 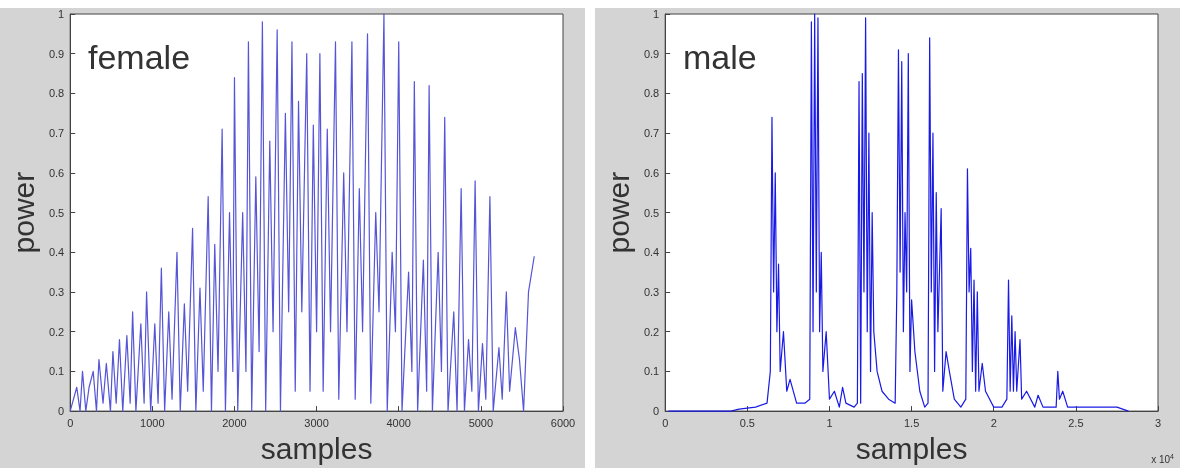 I want to click on annotation: female, so click(x=139, y=57).